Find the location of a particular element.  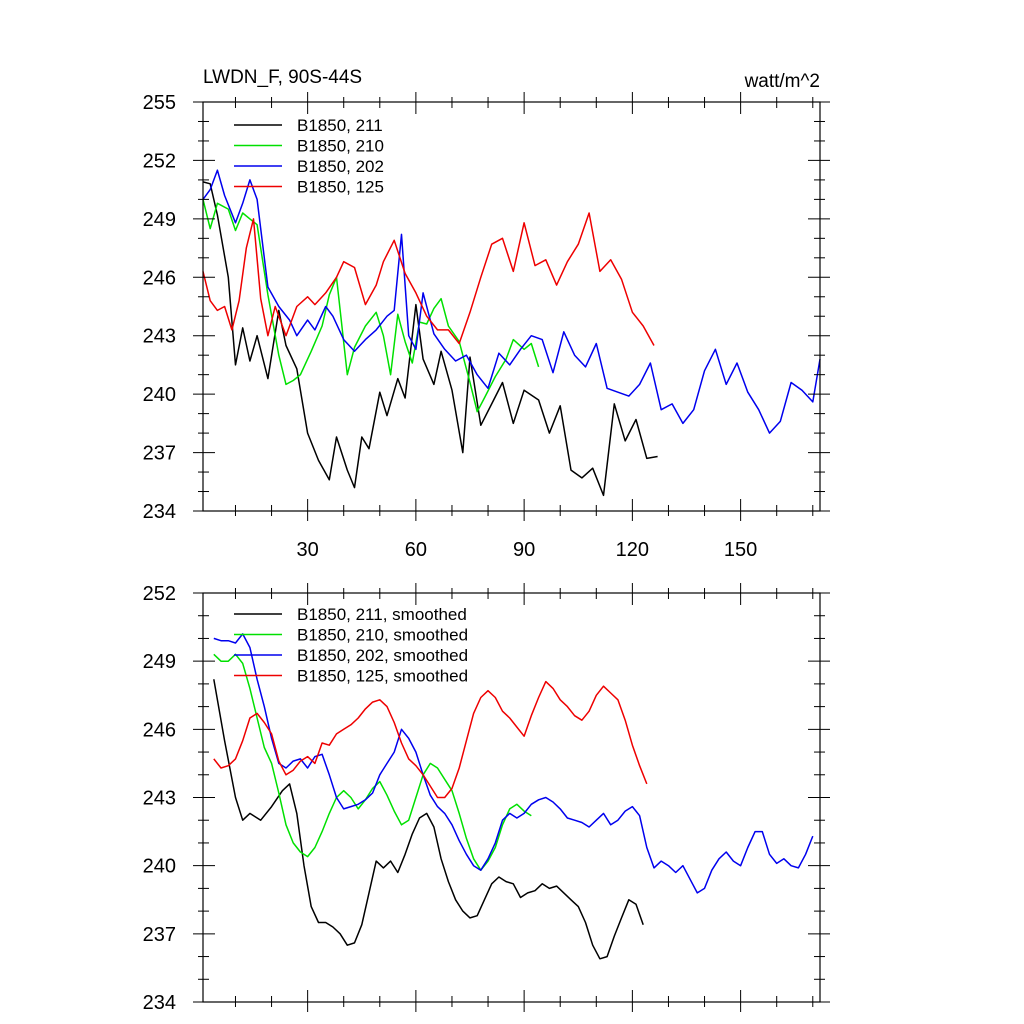

legend-label-202: B1850, 202 is located at coordinates (340, 166).